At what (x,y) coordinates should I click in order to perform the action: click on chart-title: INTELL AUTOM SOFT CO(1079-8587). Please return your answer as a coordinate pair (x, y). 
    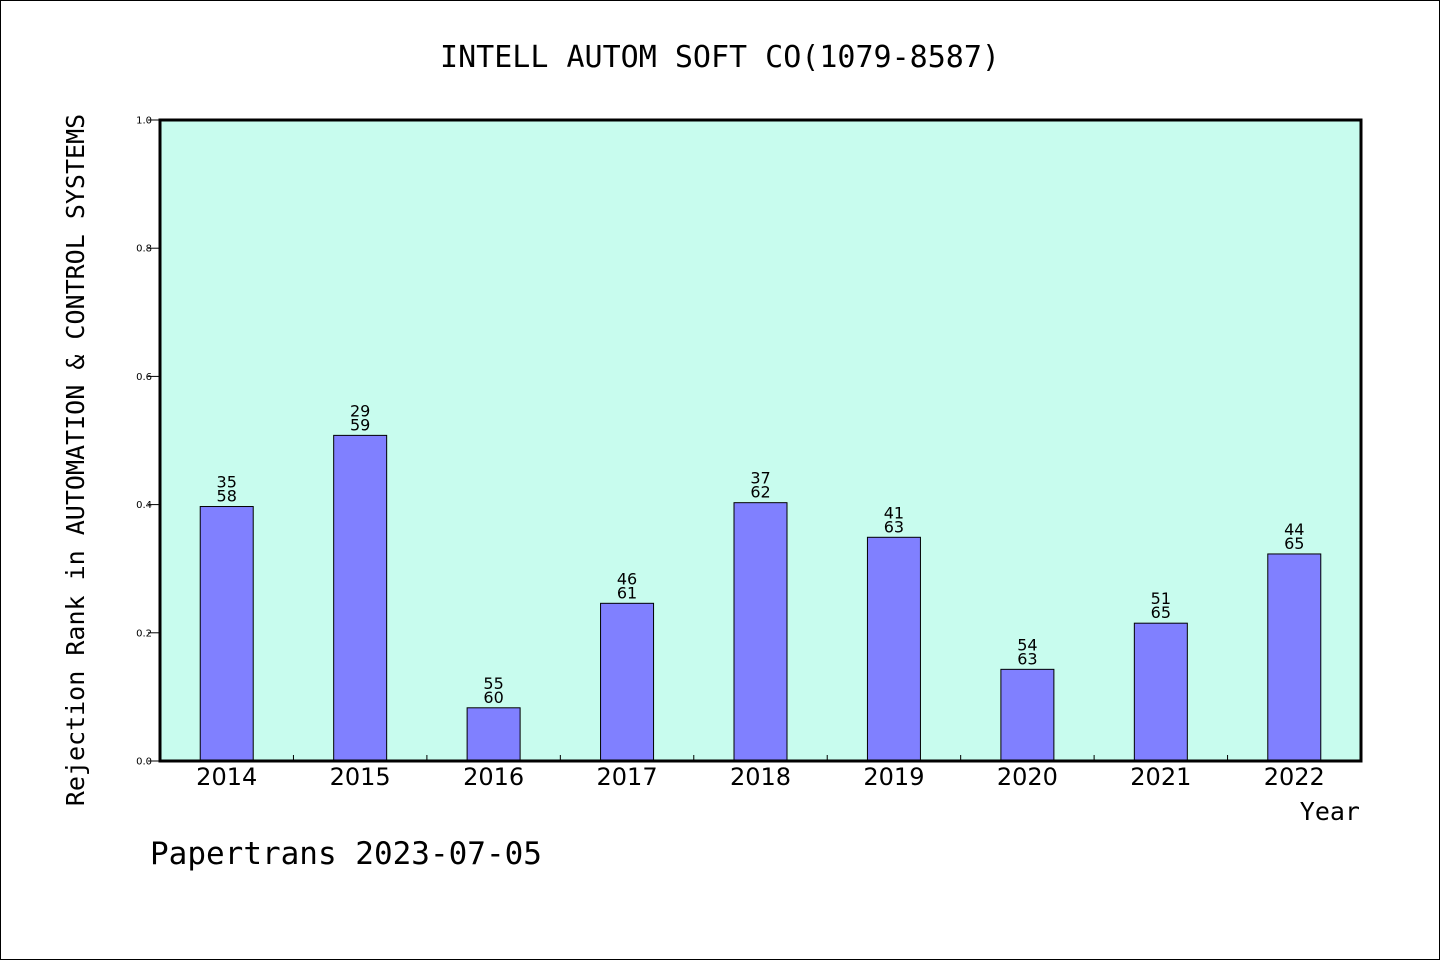
    Looking at the image, I should click on (720, 57).